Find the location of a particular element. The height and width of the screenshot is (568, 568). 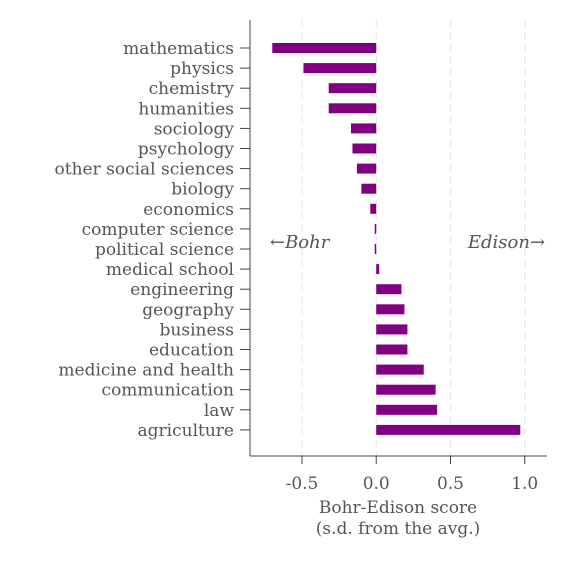

bar-communication is located at coordinates (406, 389).